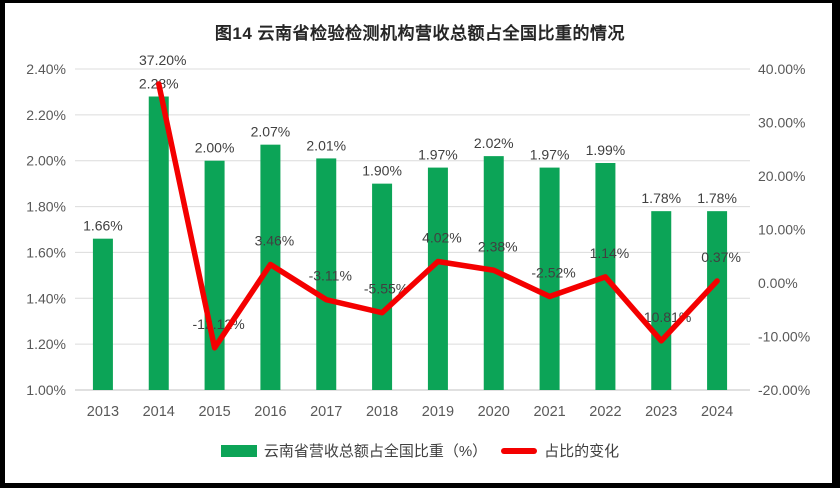  Describe the element at coordinates (661, 412) in the screenshot. I see `x-axis-category-label: 2023` at that location.